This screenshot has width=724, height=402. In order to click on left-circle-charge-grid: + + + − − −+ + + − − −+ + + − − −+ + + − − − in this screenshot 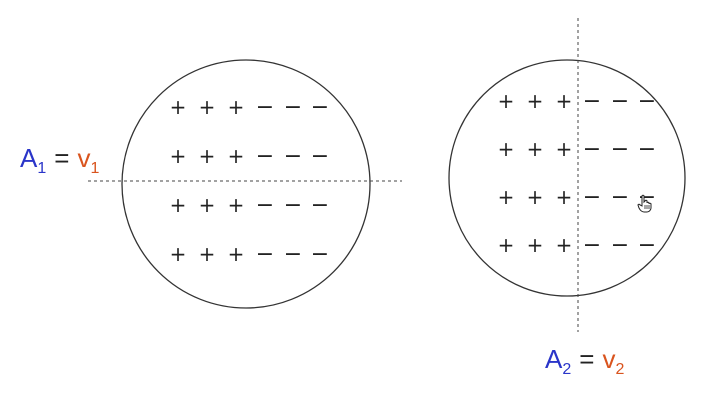, I will do `click(250, 181)`.